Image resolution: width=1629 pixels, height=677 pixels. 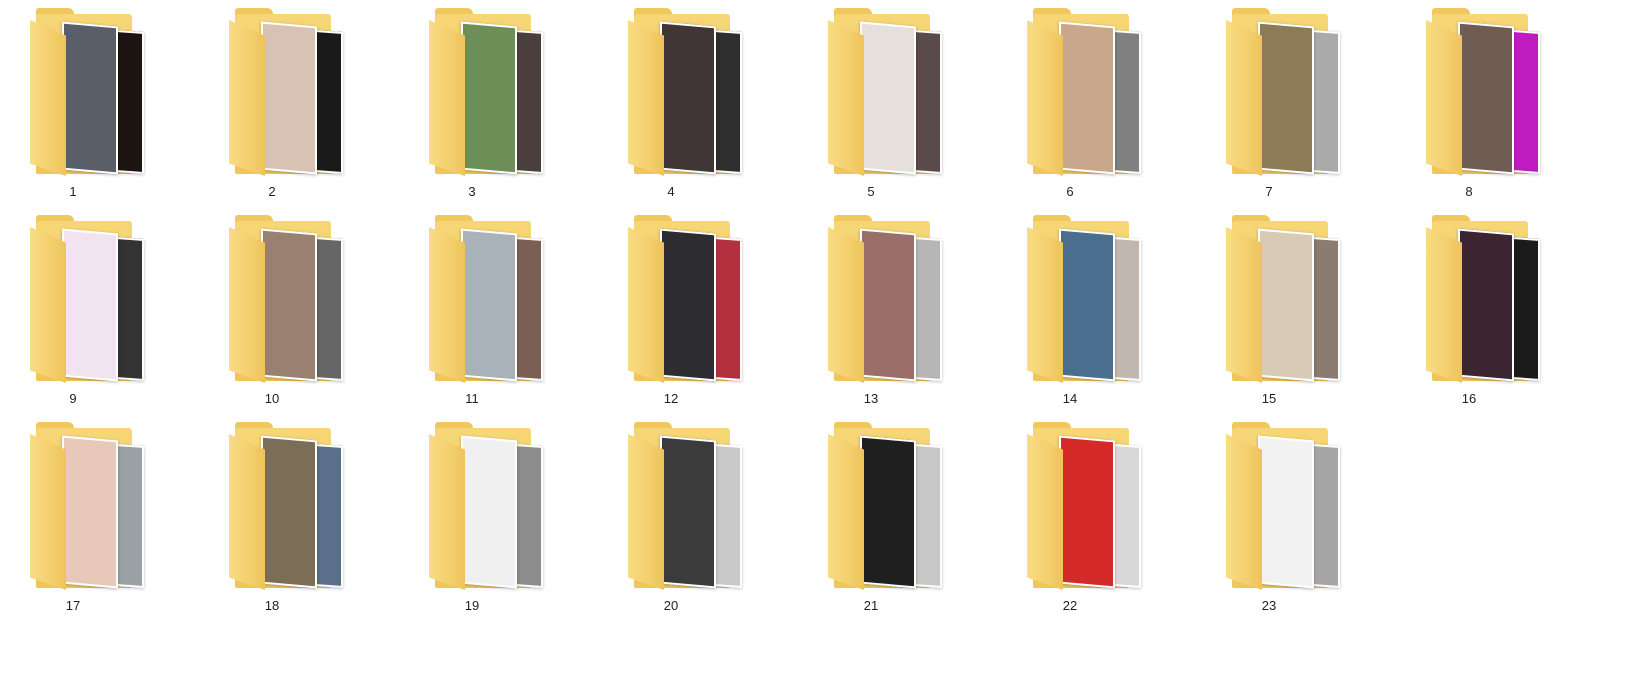 What do you see at coordinates (1070, 398) in the screenshot?
I see `folder-label: 14` at bounding box center [1070, 398].